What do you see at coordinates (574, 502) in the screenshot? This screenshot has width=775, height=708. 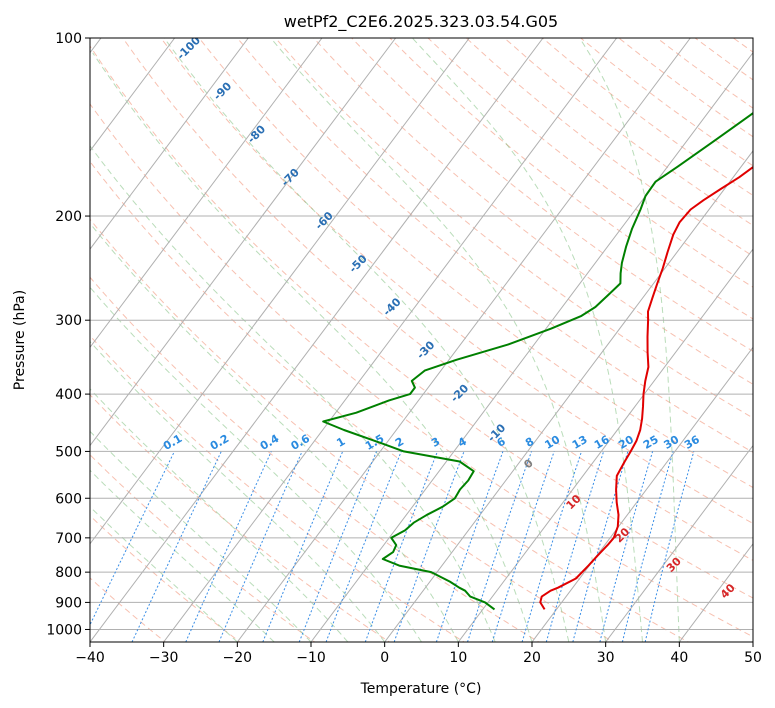 I see `isotherm-label: 10` at bounding box center [574, 502].